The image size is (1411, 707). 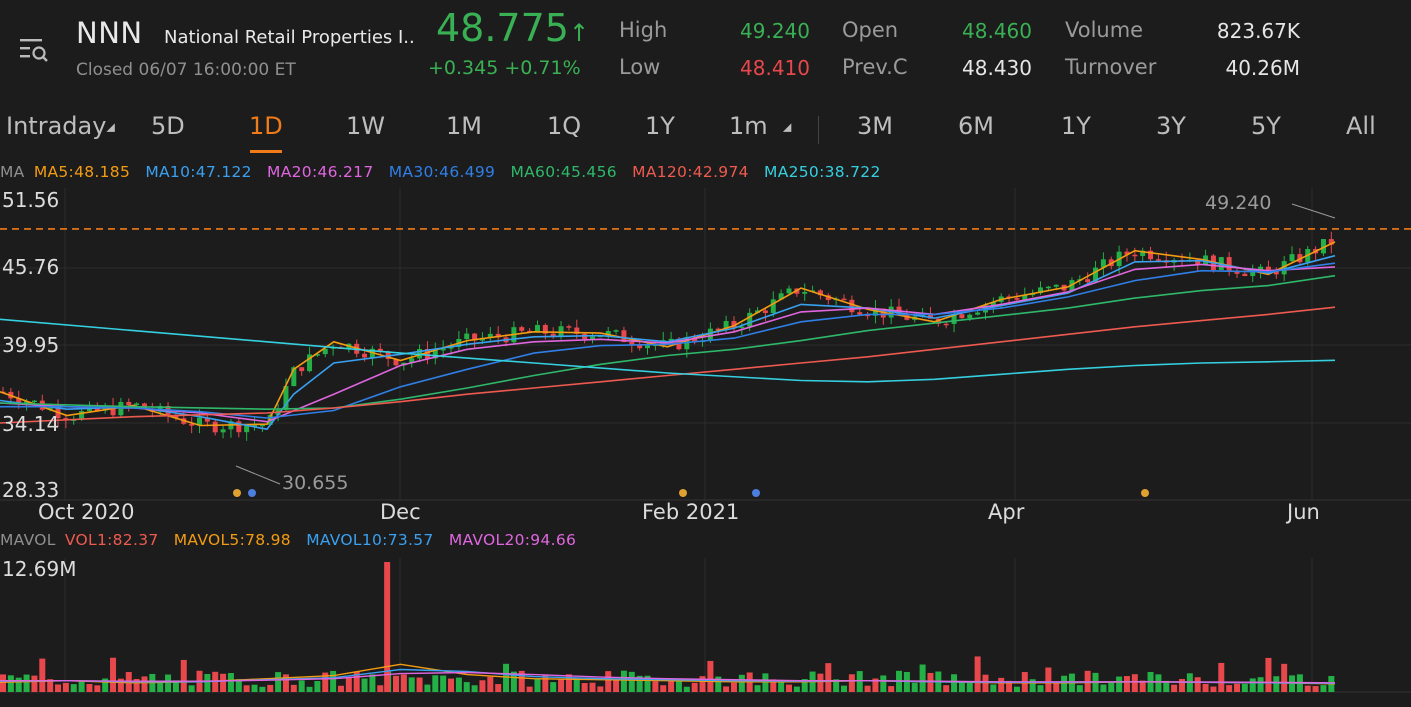 What do you see at coordinates (1258, 31) in the screenshot?
I see `volume-value: 823.67K` at bounding box center [1258, 31].